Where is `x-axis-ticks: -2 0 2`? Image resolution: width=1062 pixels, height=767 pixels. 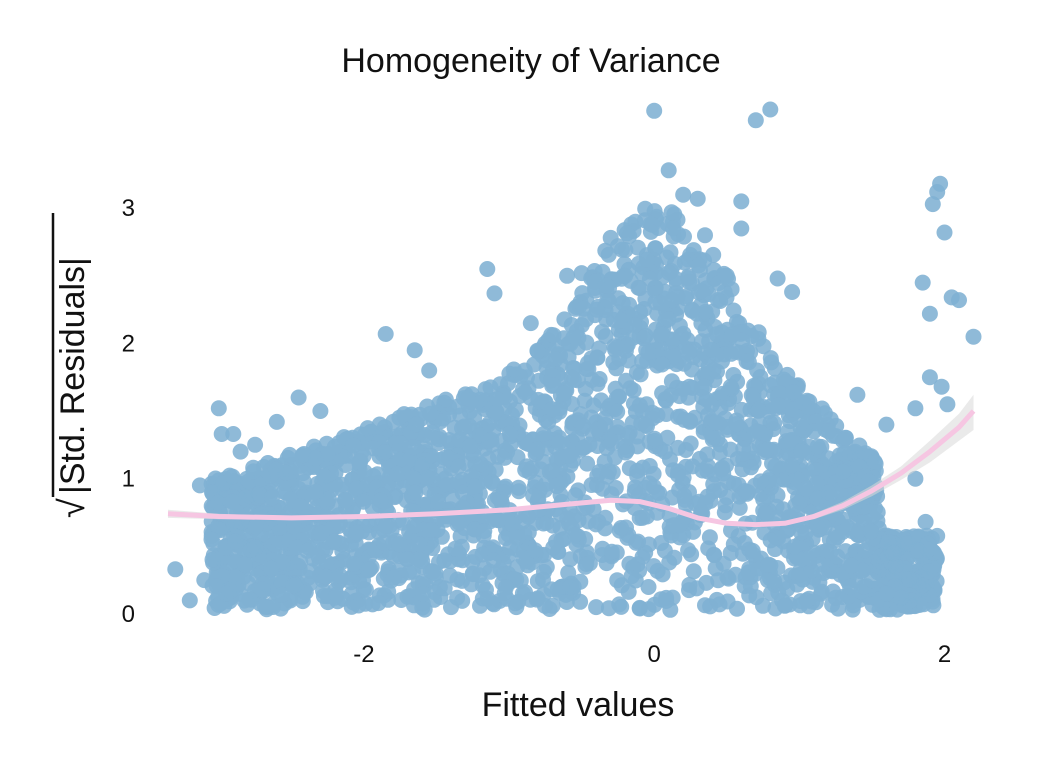 x-axis-ticks: -2 0 2 is located at coordinates (652, 654).